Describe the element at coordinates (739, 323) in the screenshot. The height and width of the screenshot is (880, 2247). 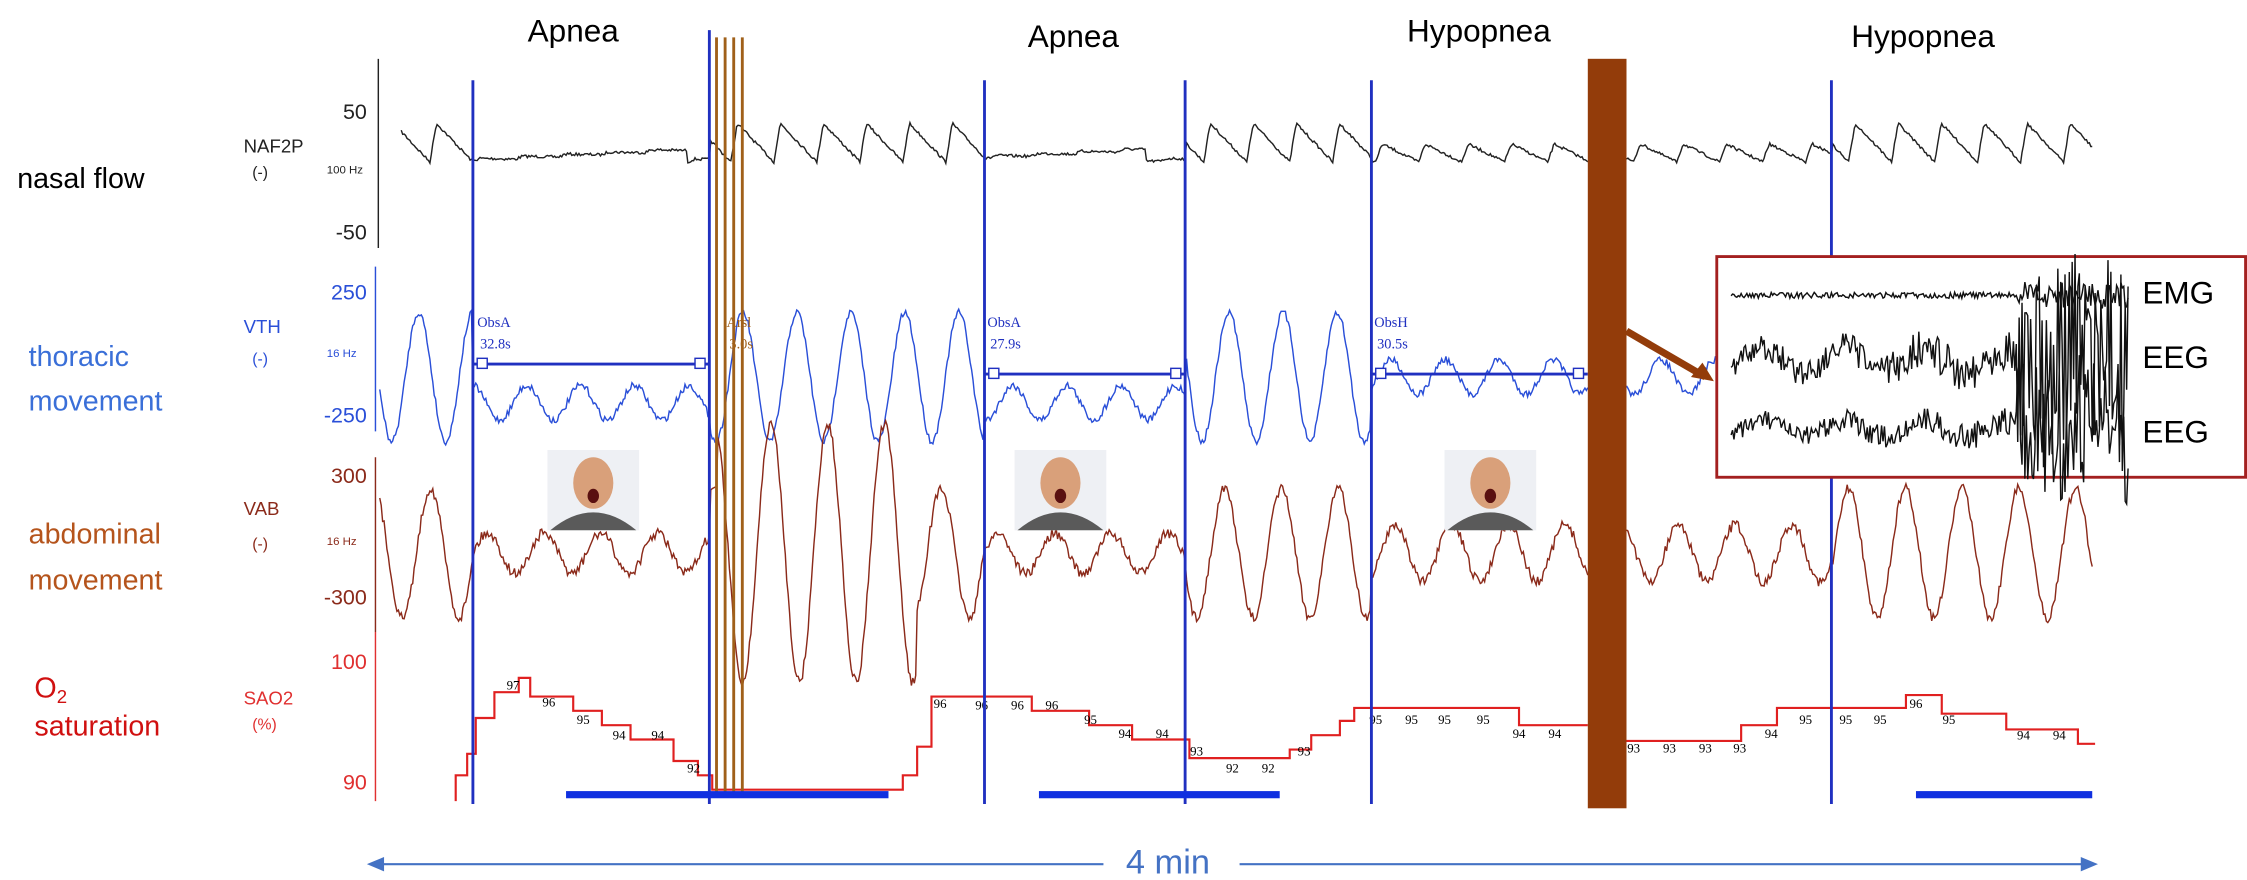
I see `scoring-label: Arsl` at that location.